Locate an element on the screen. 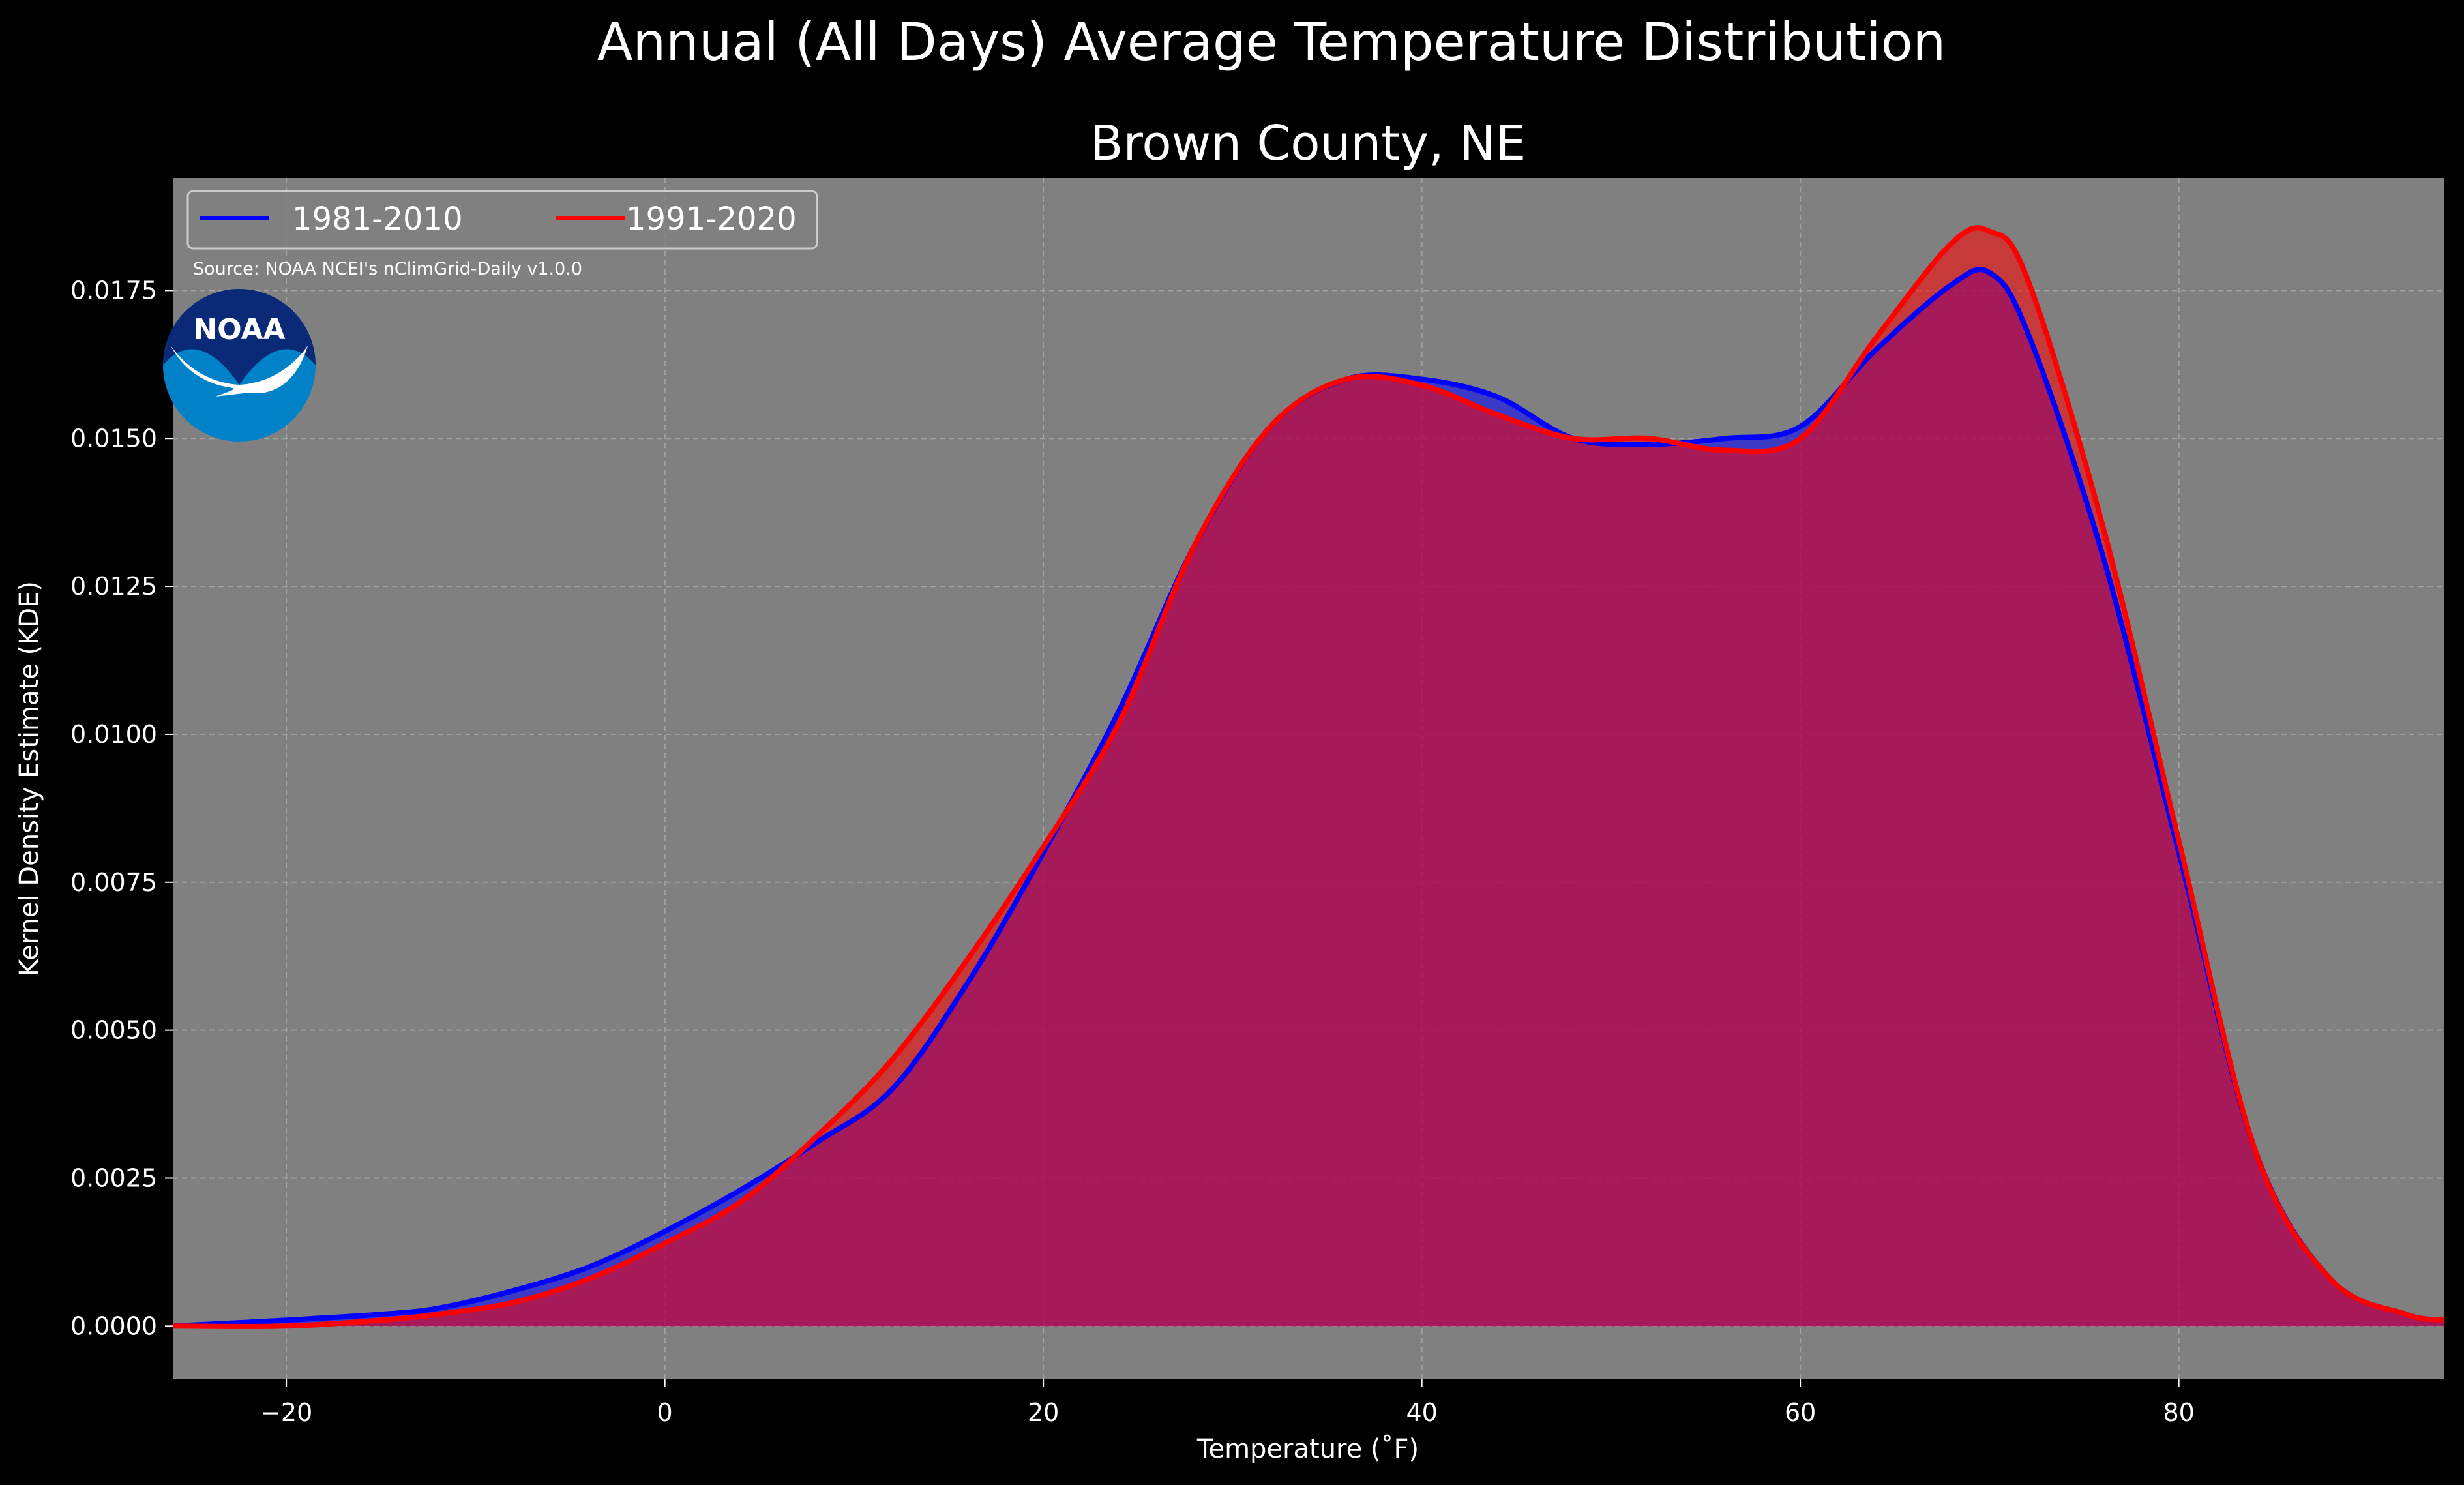  x-tick-label: 40 is located at coordinates (1421, 1413).